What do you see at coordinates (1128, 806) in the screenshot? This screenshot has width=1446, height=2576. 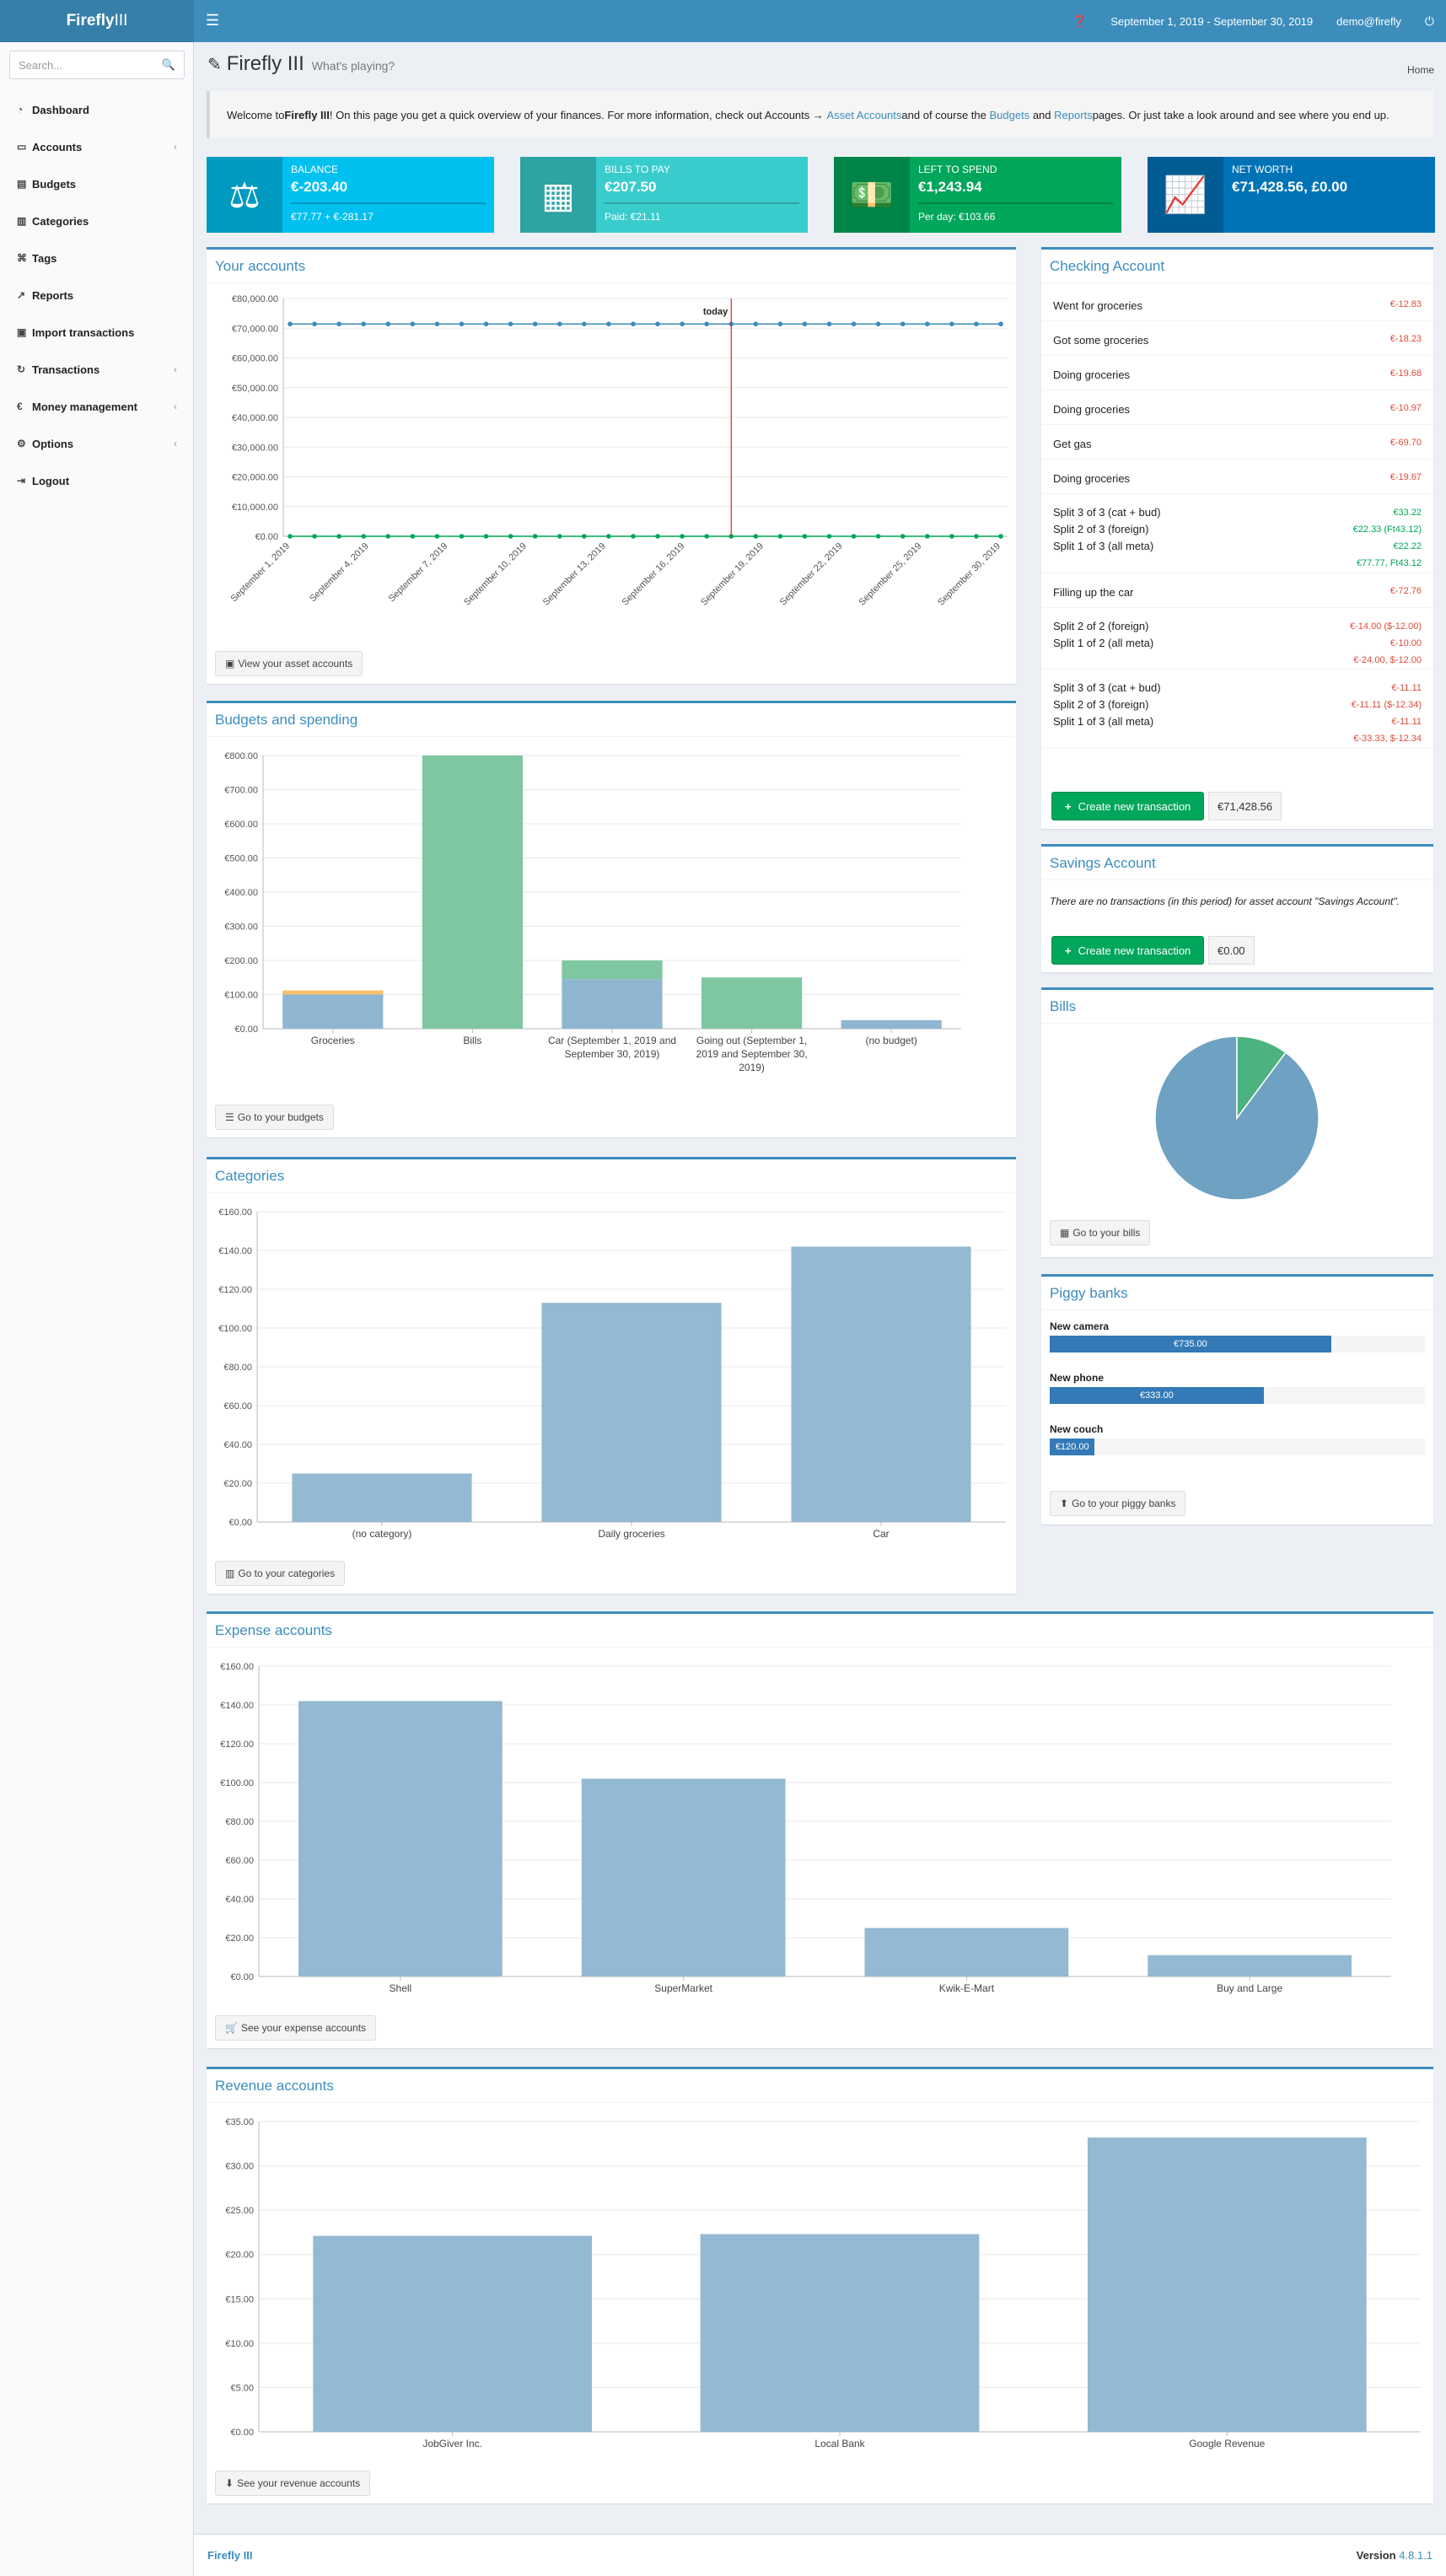 I see `create-transaction-checking-button: + Create new transaction` at bounding box center [1128, 806].